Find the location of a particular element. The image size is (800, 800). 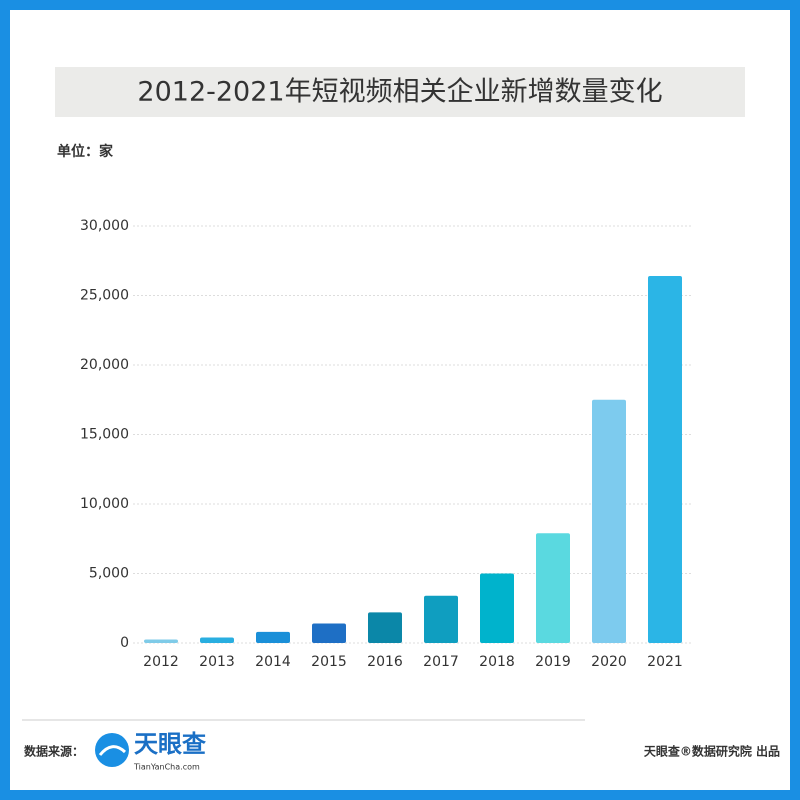

y-tick-label: 15,000 is located at coordinates (104, 435).